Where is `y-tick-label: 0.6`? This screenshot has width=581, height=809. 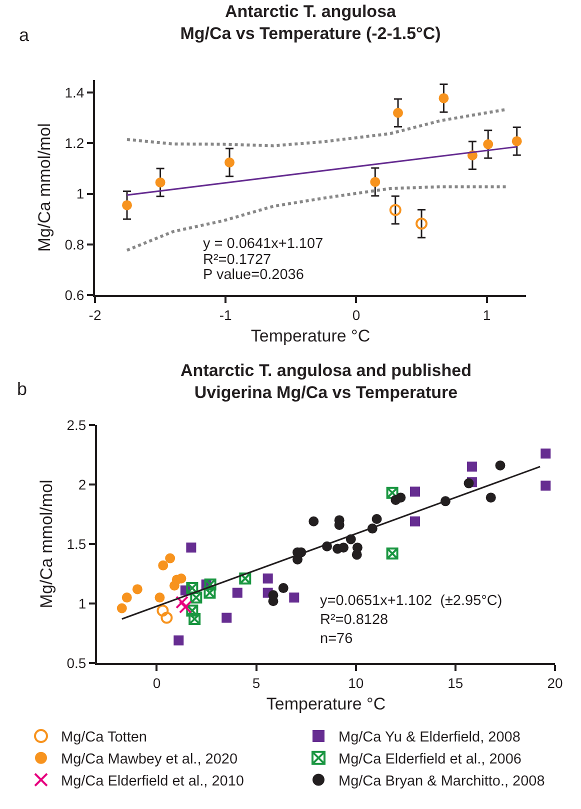 y-tick-label: 0.6 is located at coordinates (74, 294).